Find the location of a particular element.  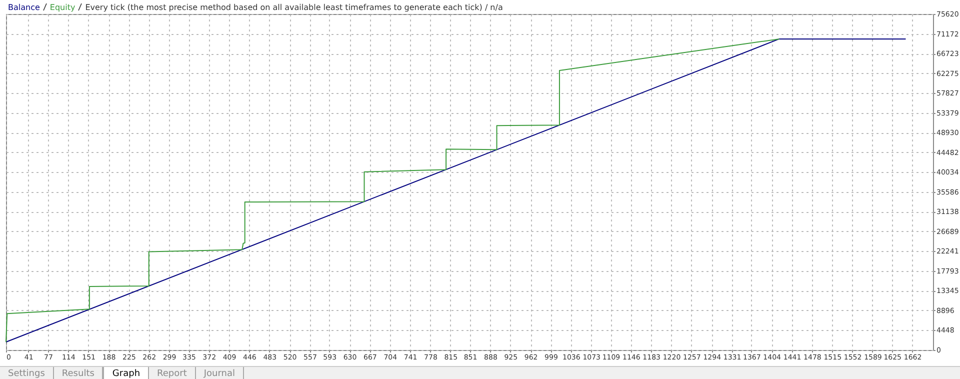

text: Report is located at coordinates (172, 373).